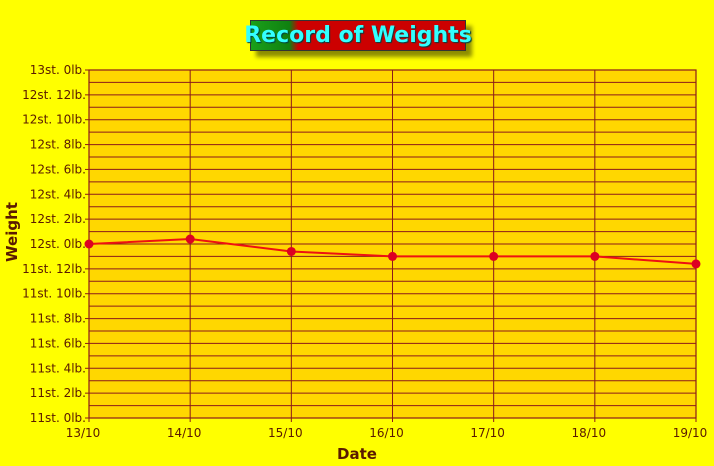  Describe the element at coordinates (357, 454) in the screenshot. I see `x-axis-title: Date` at that location.